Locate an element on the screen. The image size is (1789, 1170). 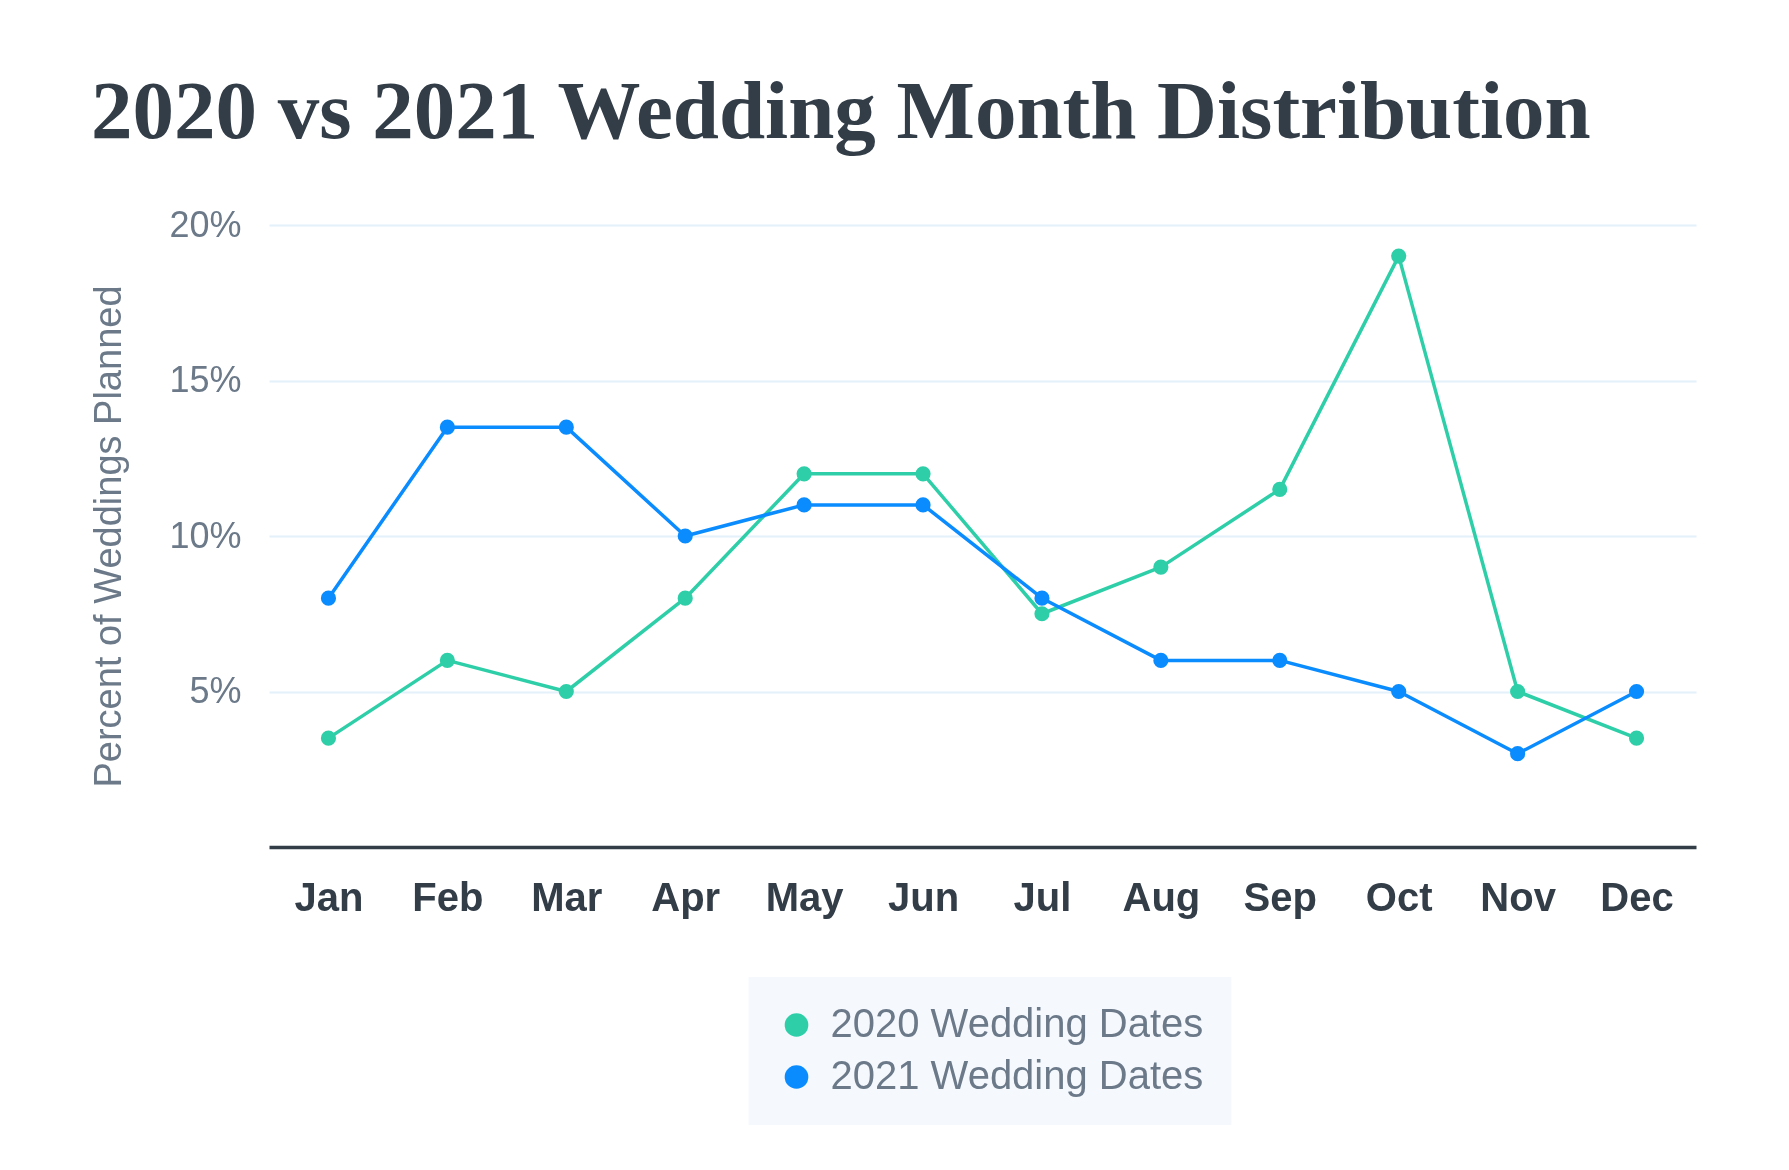
legend-label: 2021 Wedding Dates is located at coordinates (1017, 1075).